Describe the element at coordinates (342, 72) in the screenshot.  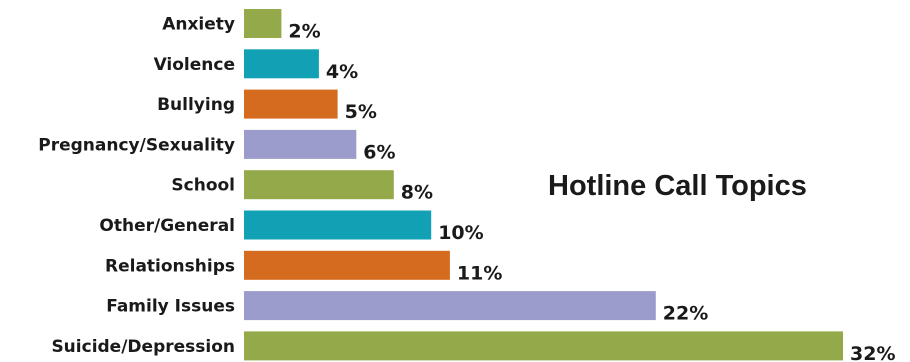
I see `value-label: 4%` at that location.